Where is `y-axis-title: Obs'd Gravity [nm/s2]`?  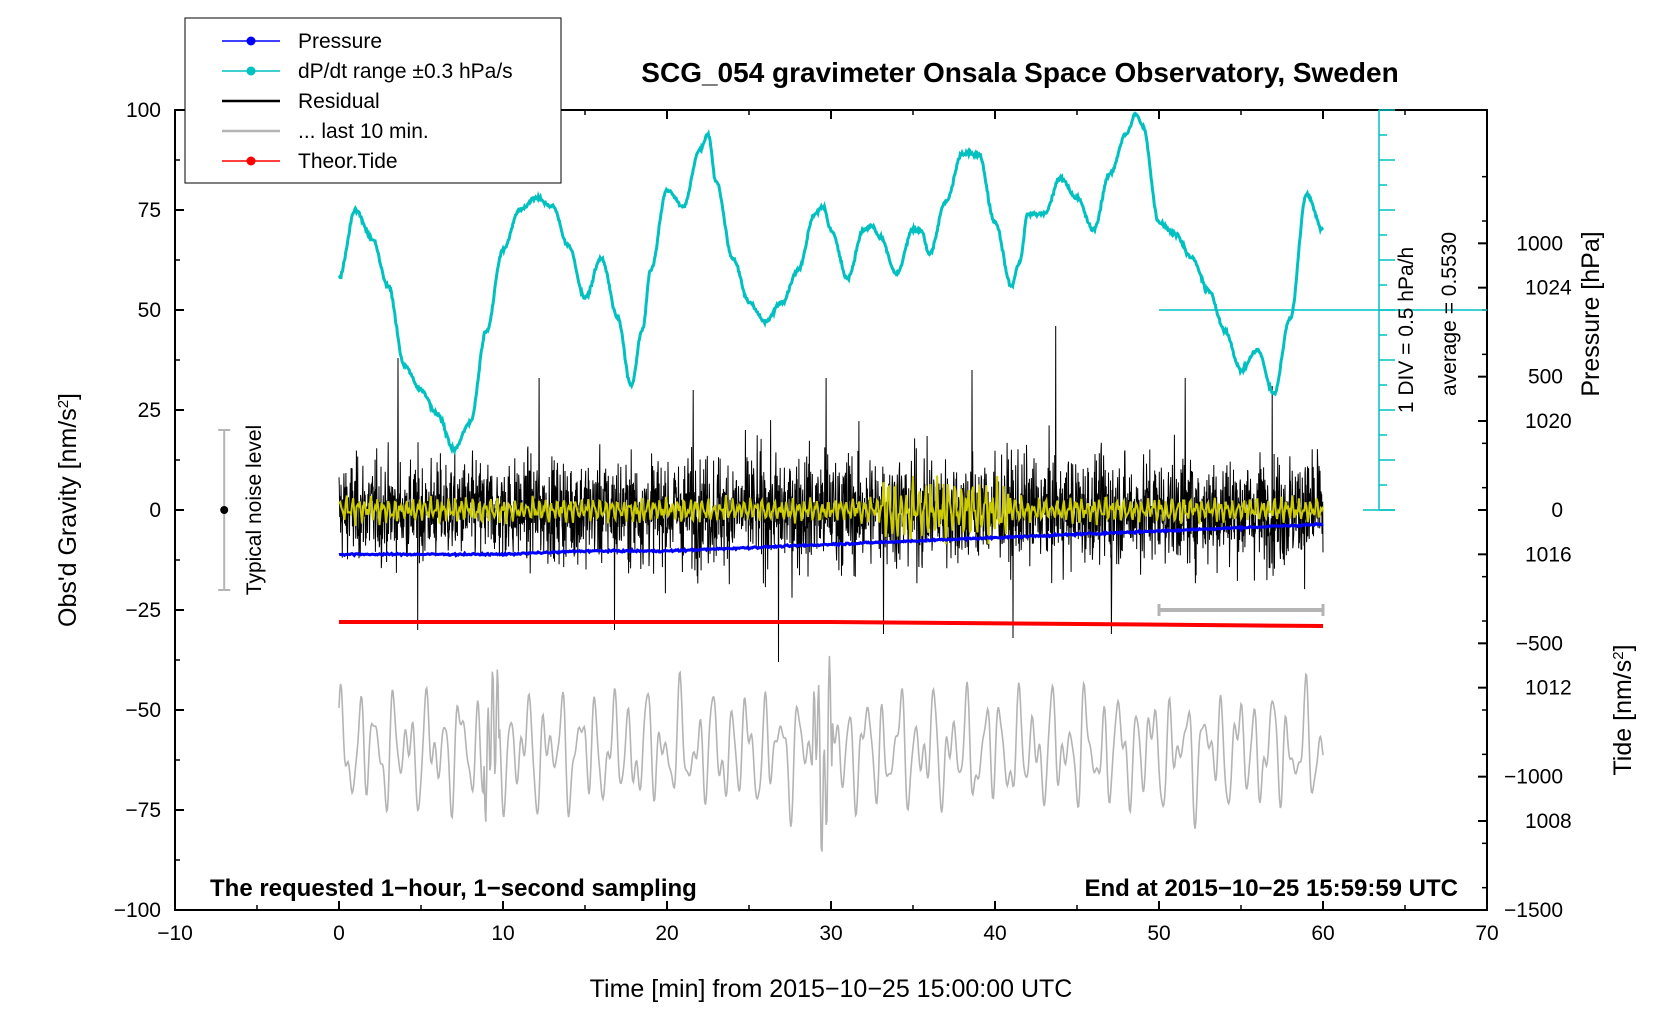 y-axis-title: Obs'd Gravity [nm/s2] is located at coordinates (68, 510).